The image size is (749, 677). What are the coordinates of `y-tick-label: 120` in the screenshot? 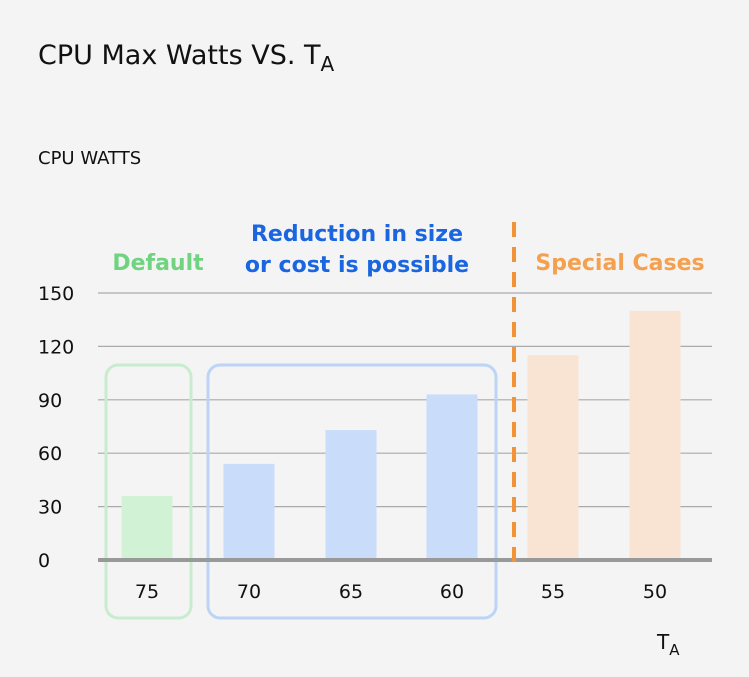 It's located at (56, 347).